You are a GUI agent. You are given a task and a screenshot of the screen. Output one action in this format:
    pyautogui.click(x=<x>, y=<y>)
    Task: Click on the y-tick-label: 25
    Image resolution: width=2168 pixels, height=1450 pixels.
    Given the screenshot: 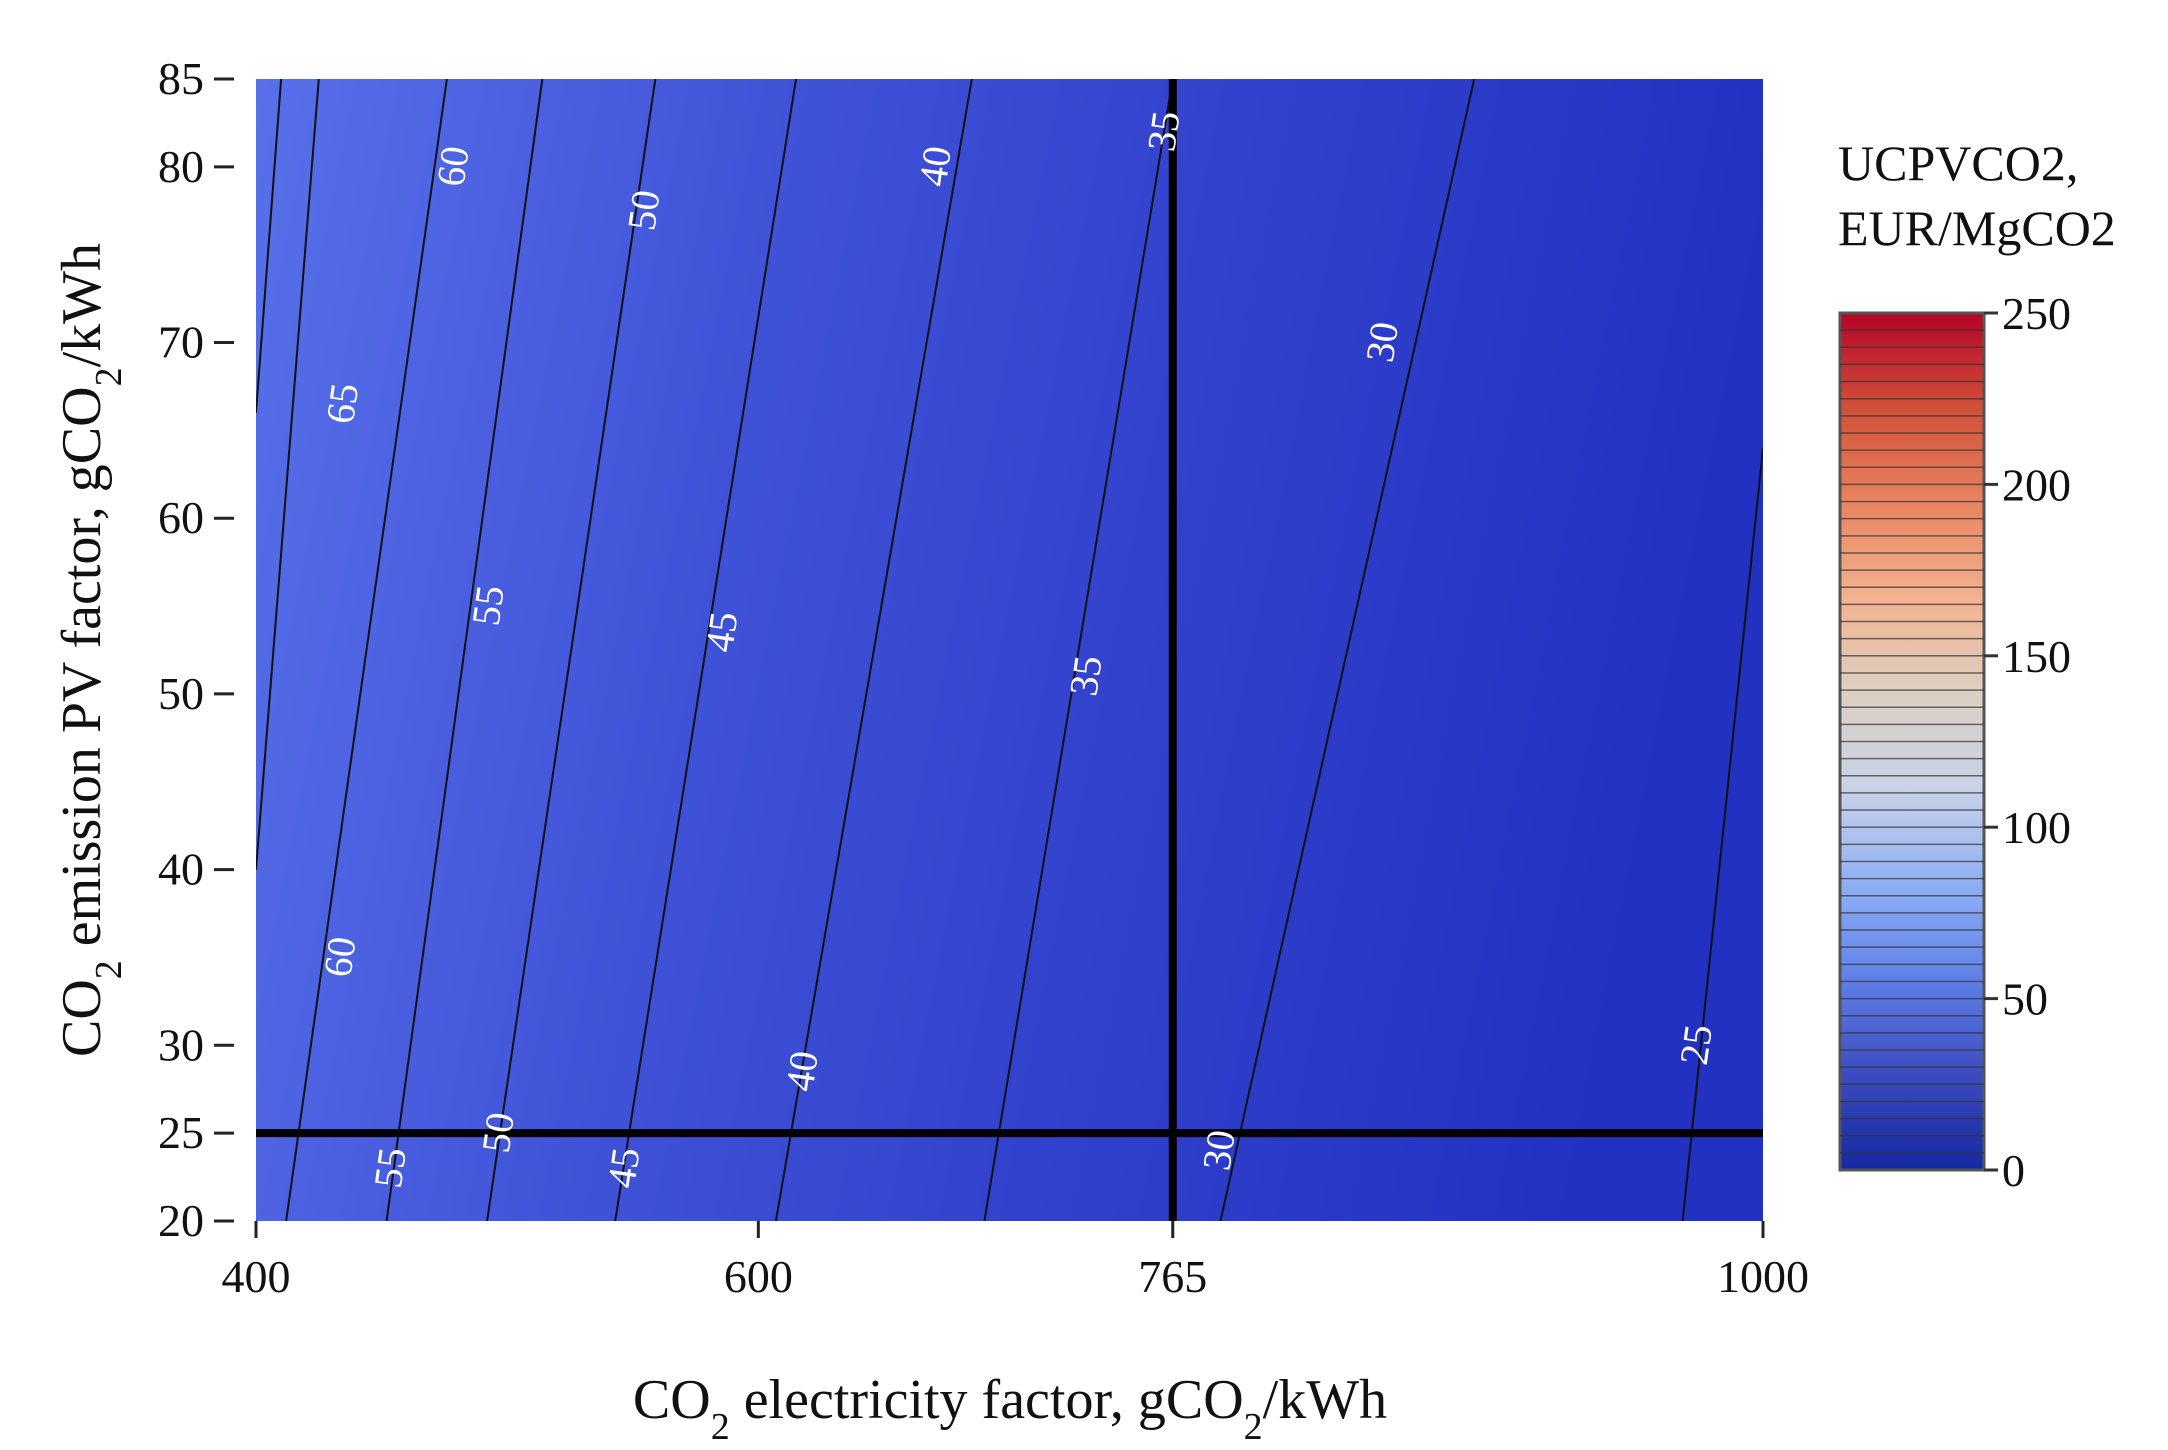 What is the action you would take?
    pyautogui.click(x=181, y=1132)
    